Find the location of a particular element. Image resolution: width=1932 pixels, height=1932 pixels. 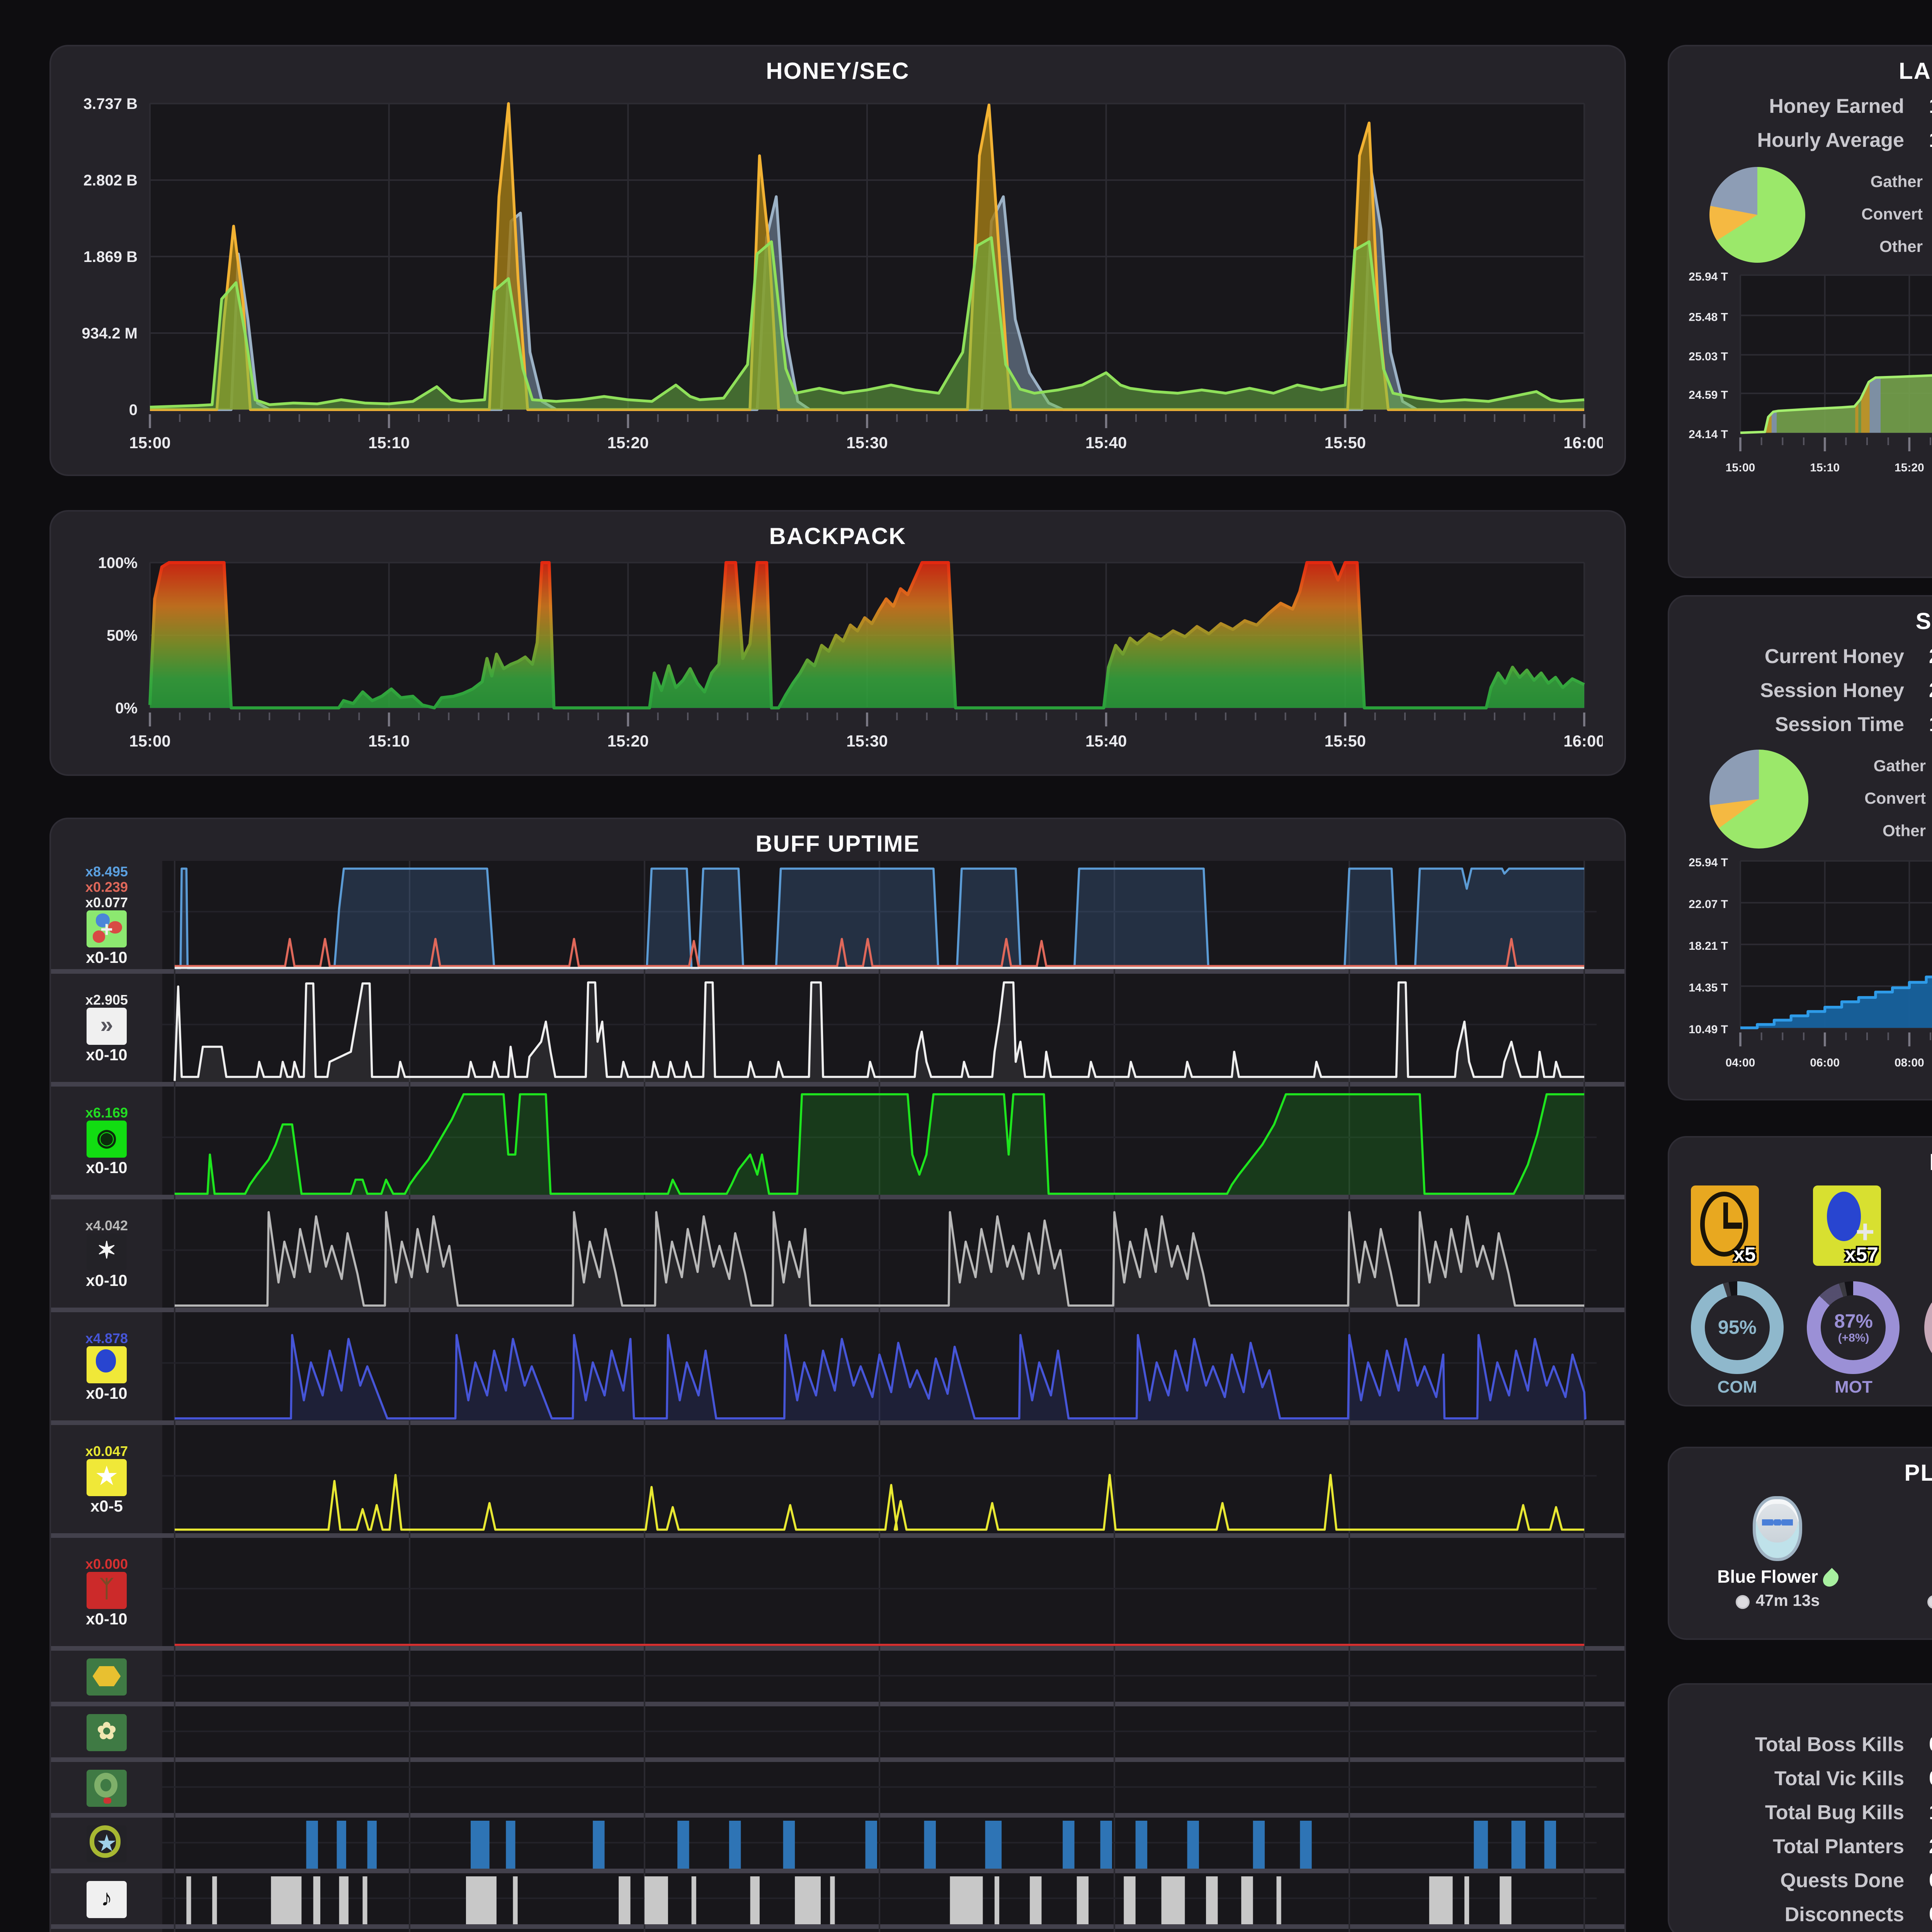

legend-row-convert: Convert01:34:118% is located at coordinates (1895, 799).